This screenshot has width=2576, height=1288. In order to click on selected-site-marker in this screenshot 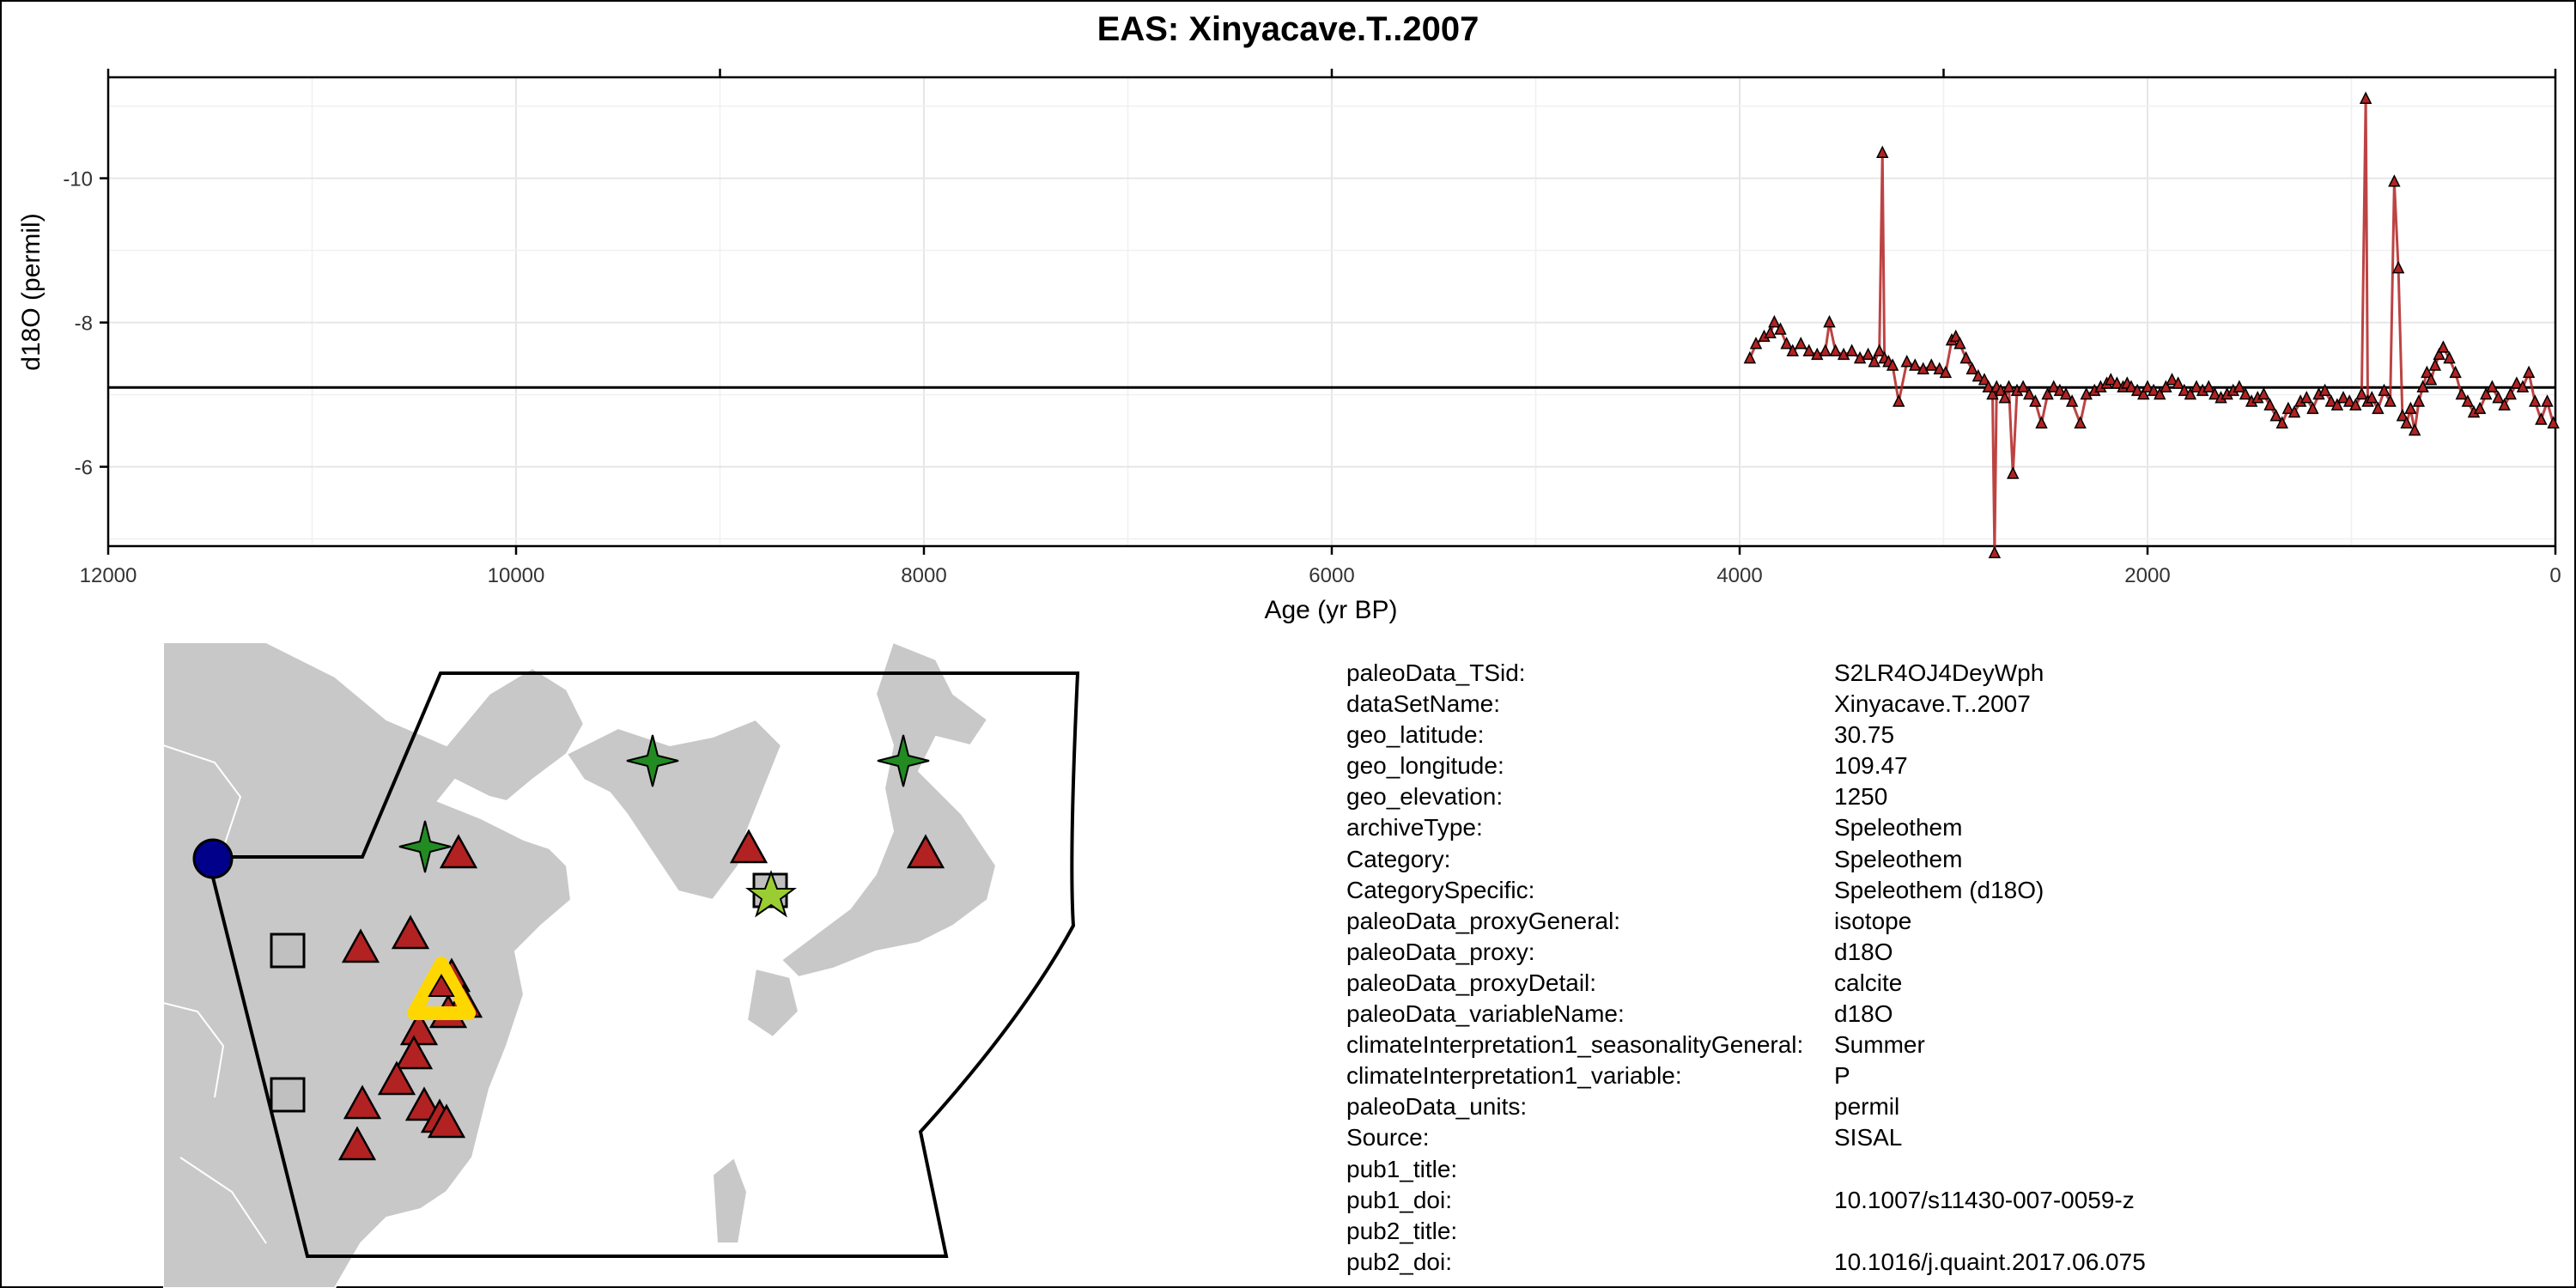, I will do `click(441, 988)`.